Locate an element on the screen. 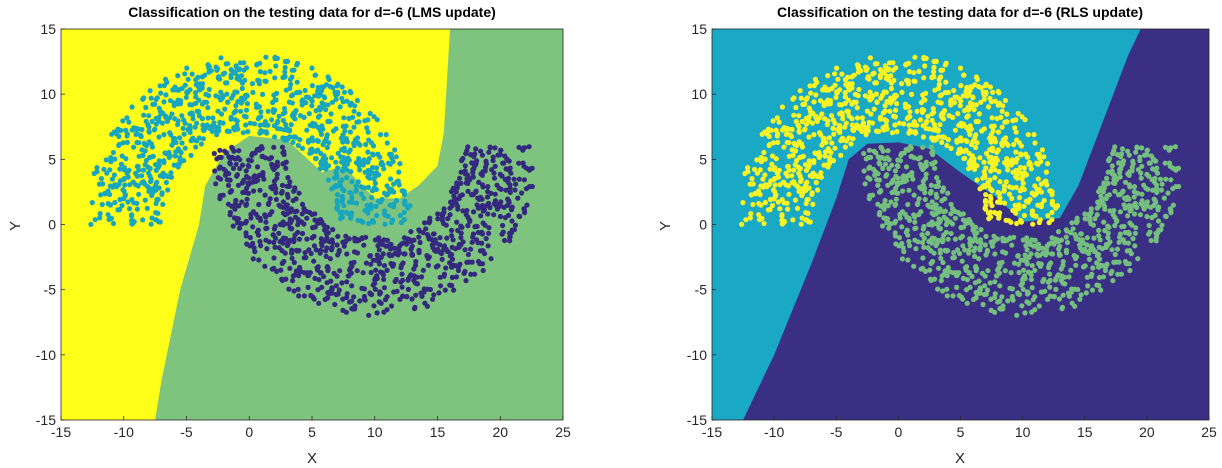 The height and width of the screenshot is (468, 1222). x-tick-label: -5 is located at coordinates (836, 432).